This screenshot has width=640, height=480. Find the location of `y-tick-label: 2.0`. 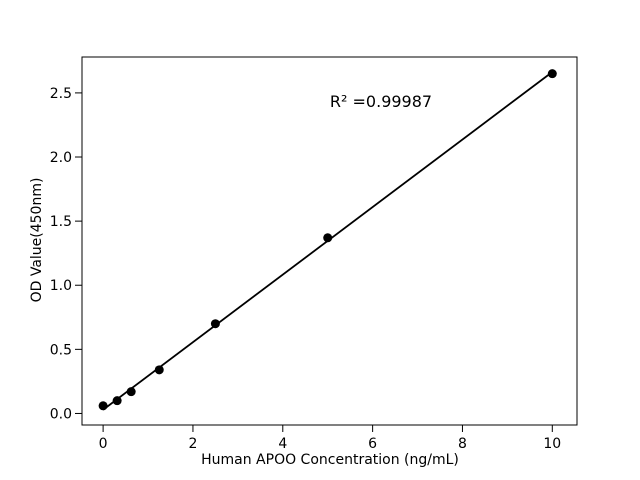

y-tick-label: 2.0 is located at coordinates (61, 158).